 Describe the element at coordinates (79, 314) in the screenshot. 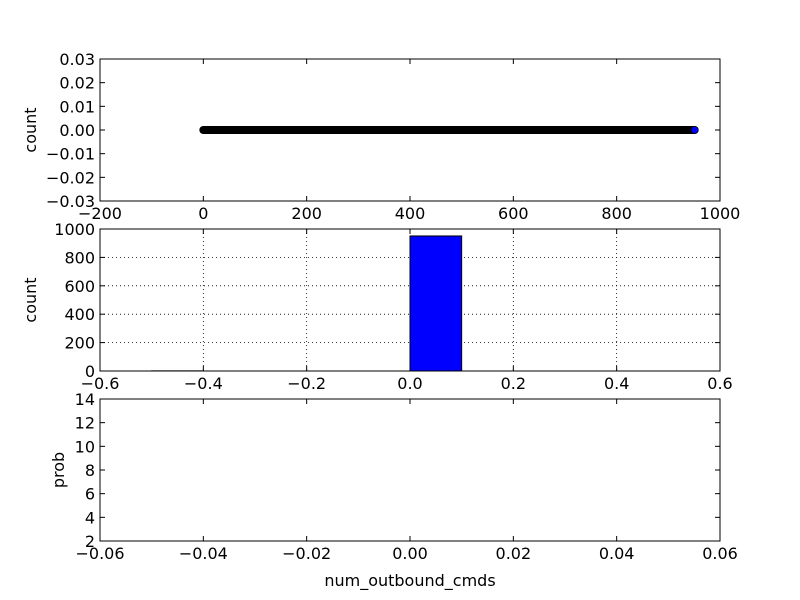

I see `y-tick-label: 400` at that location.